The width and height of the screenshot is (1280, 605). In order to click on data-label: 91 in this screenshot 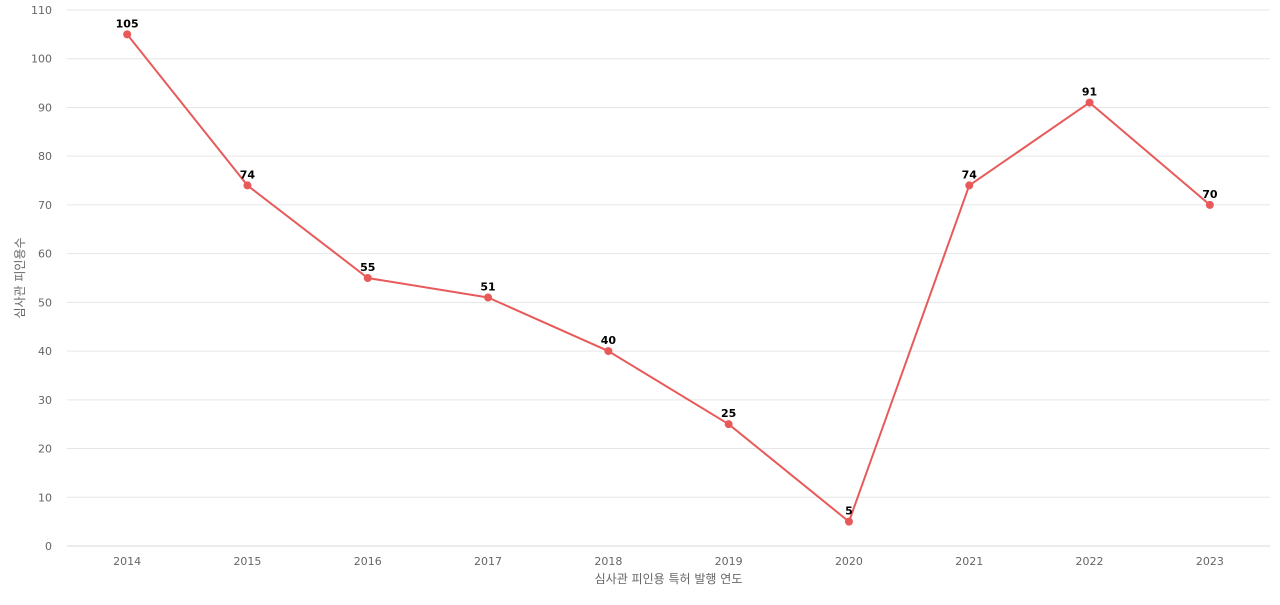, I will do `click(1089, 92)`.